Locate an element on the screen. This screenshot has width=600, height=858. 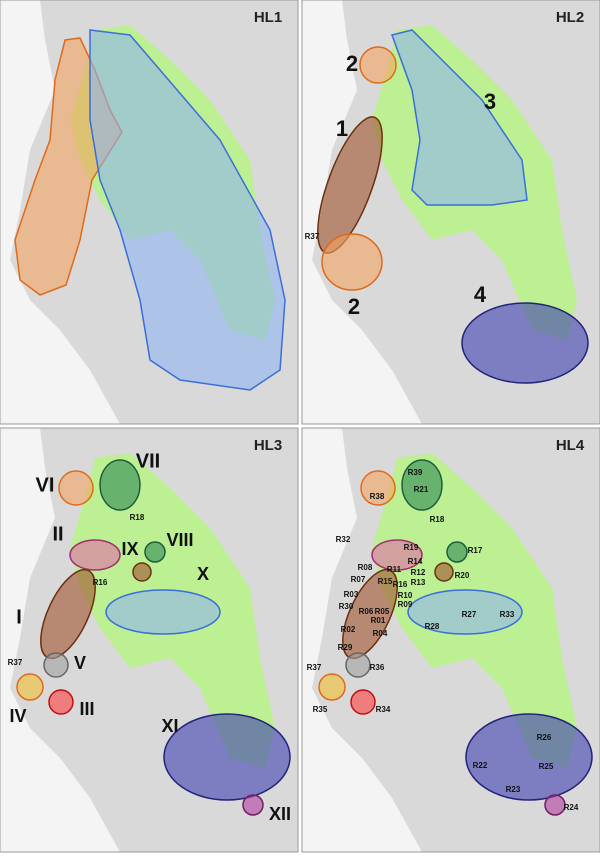
region-label: R23 is located at coordinates (513, 789).